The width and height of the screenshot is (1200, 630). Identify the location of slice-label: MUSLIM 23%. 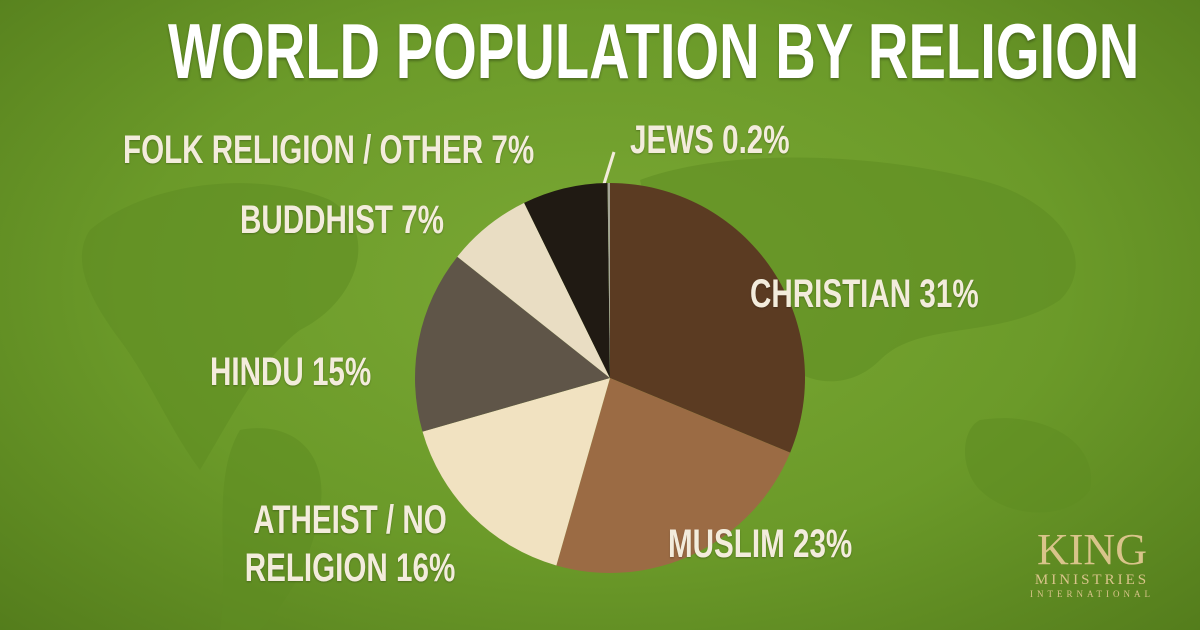
(760, 544).